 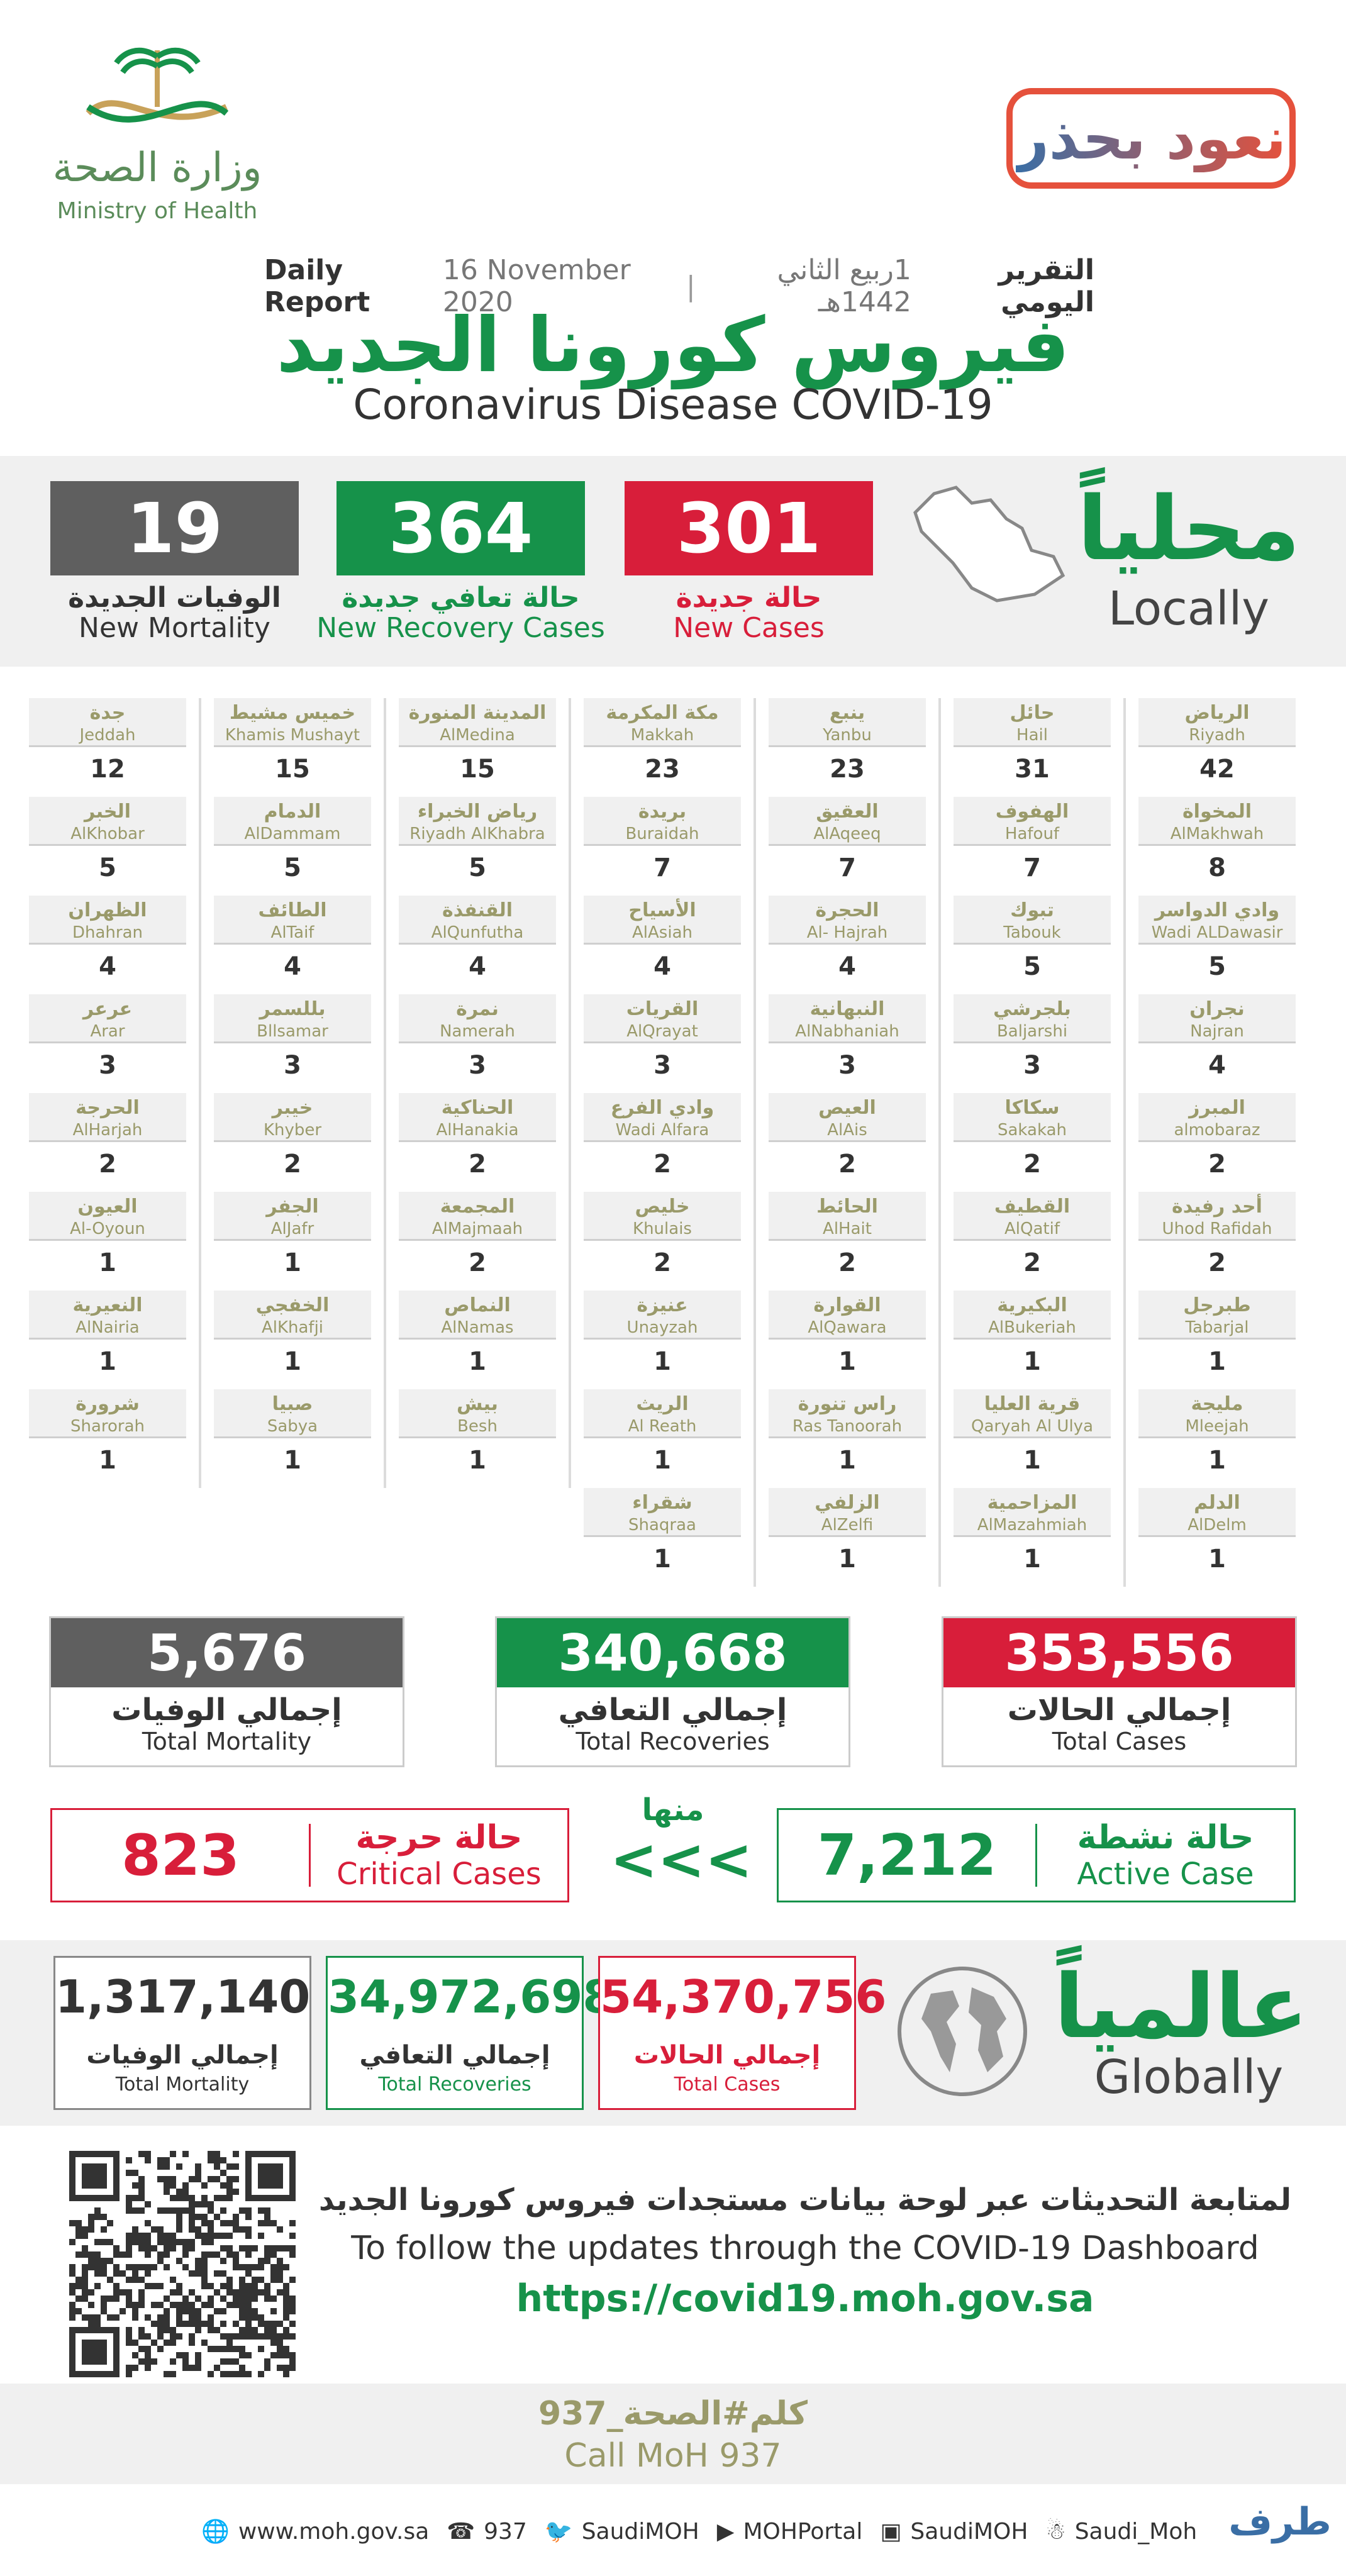 What do you see at coordinates (1217, 747) in the screenshot?
I see `city-cell: الرياض Riyadh 42` at bounding box center [1217, 747].